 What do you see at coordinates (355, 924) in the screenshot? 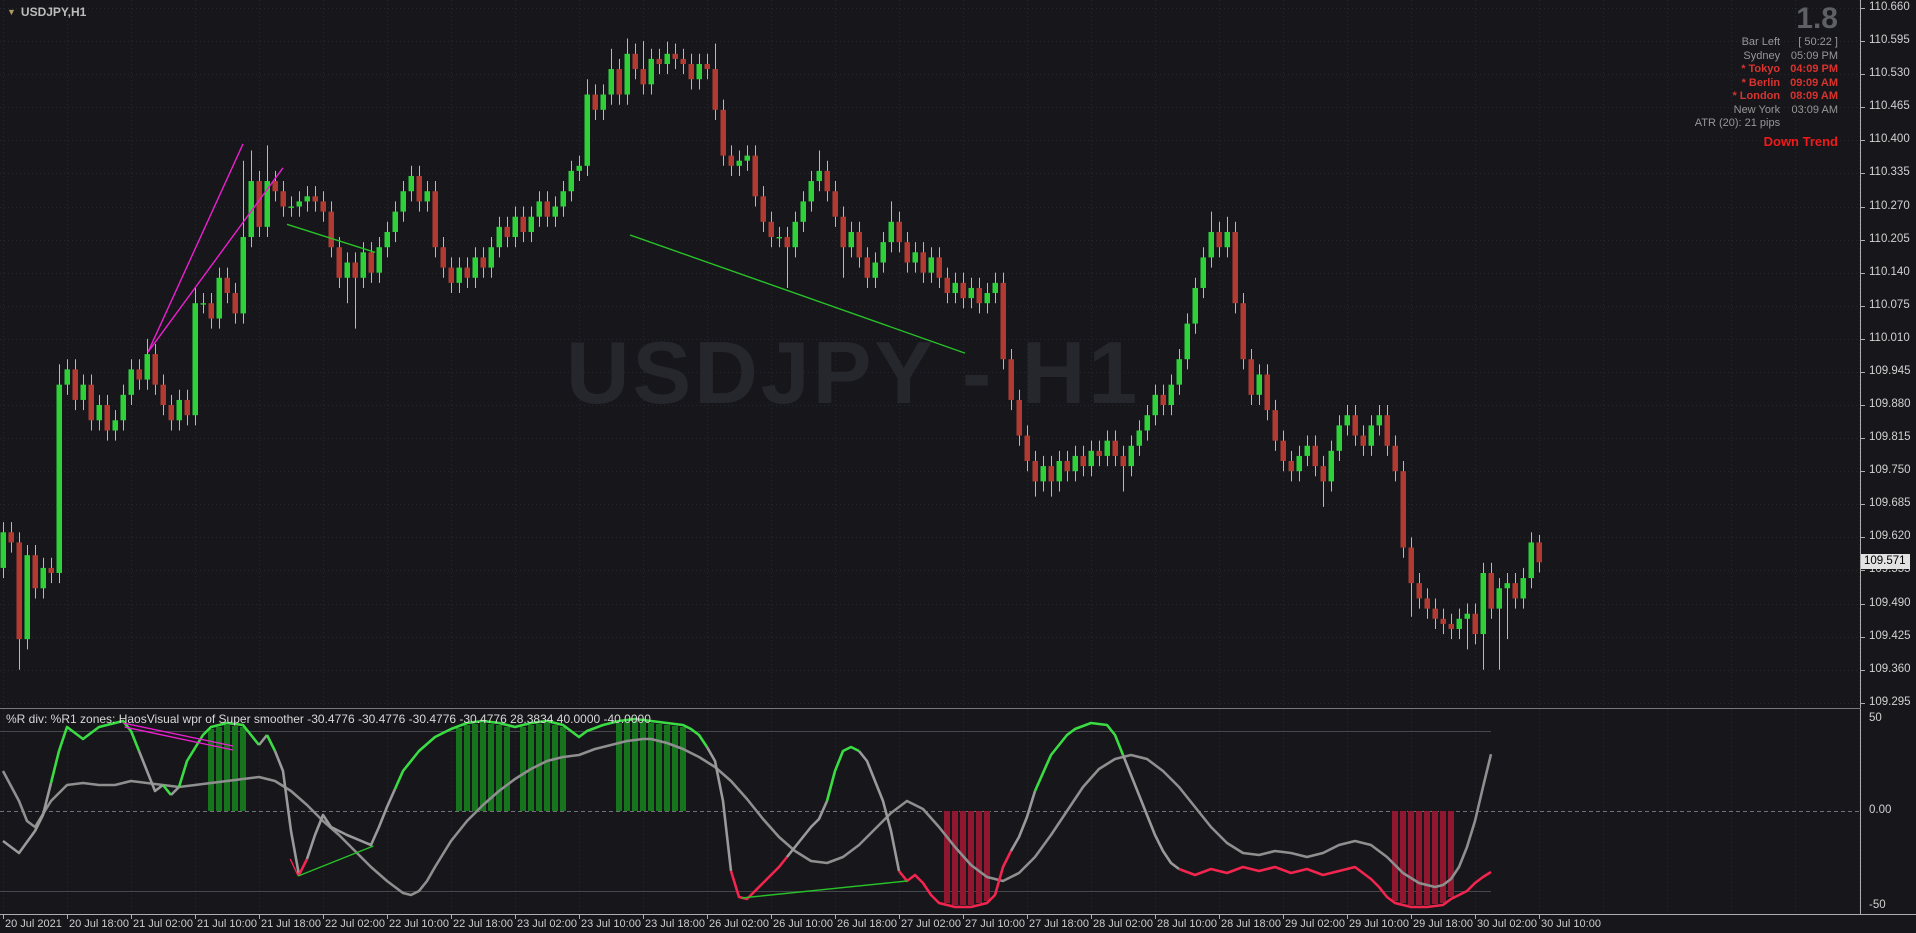
I see `time-label: 22 Jul 02:00` at bounding box center [355, 924].